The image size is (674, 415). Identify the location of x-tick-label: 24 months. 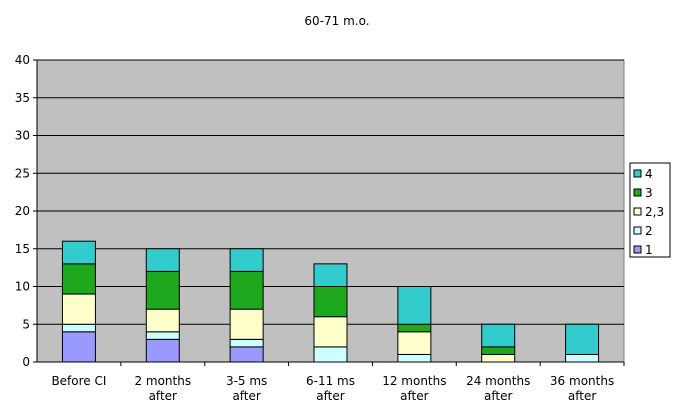
(498, 381).